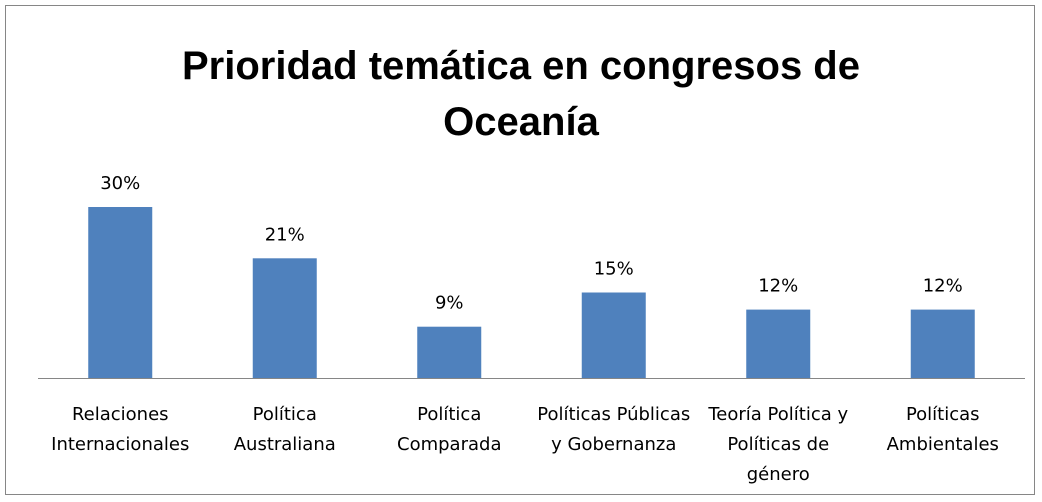  I want to click on x-tick-label: Políticas Públicas y Gobernanza, so click(614, 429).